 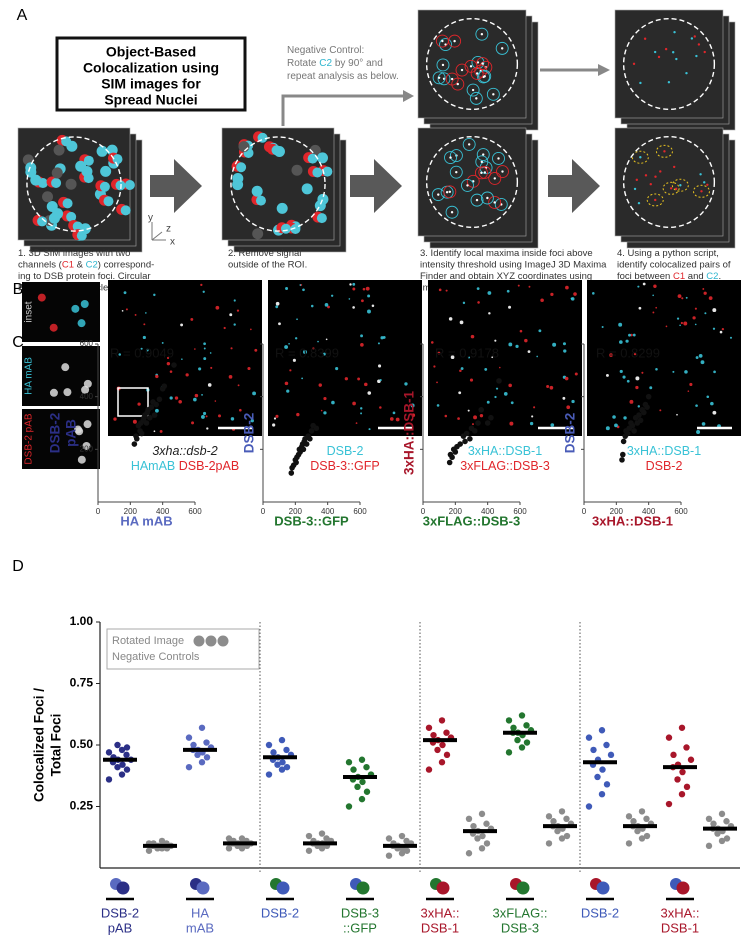 What do you see at coordinates (719, 276) in the screenshot?
I see `text-part: .` at bounding box center [719, 276].